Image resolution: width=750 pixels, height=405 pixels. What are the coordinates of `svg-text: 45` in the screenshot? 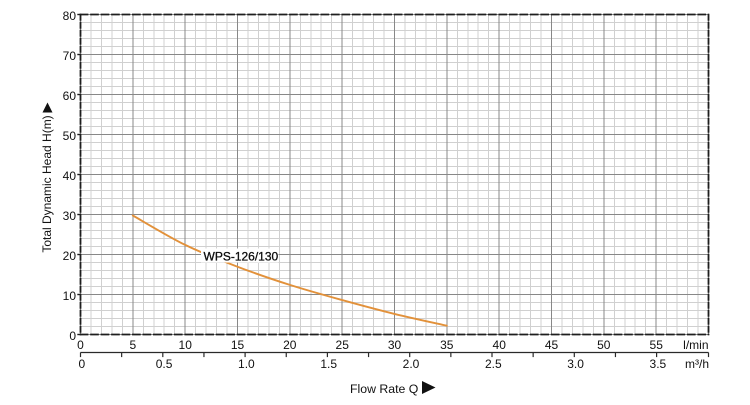 It's located at (552, 345).